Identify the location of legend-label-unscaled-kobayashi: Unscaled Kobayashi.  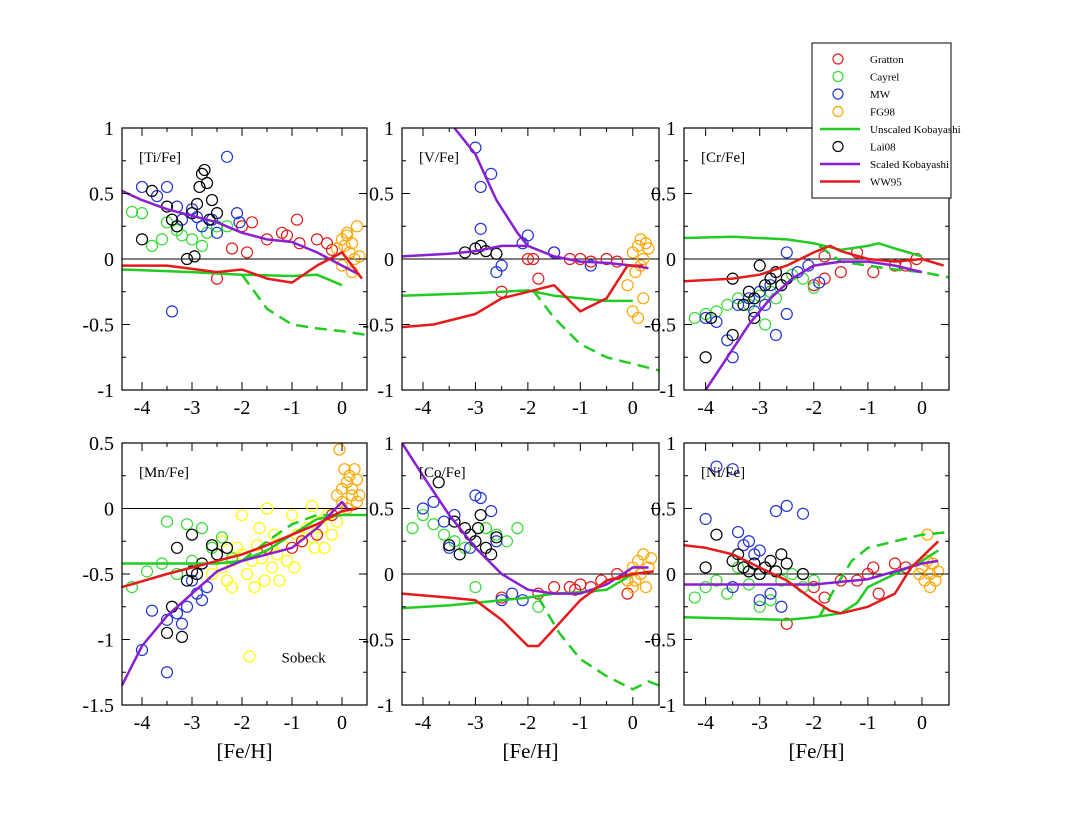
(915, 130).